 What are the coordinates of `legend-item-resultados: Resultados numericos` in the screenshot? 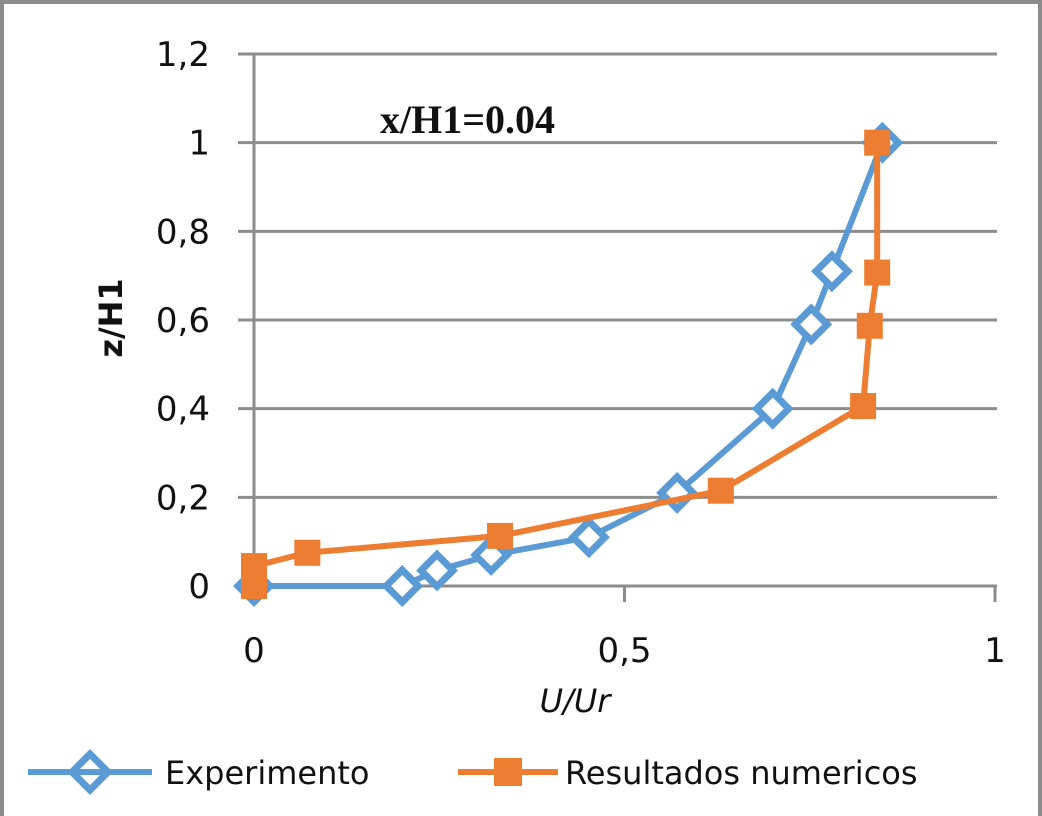 It's located at (688, 773).